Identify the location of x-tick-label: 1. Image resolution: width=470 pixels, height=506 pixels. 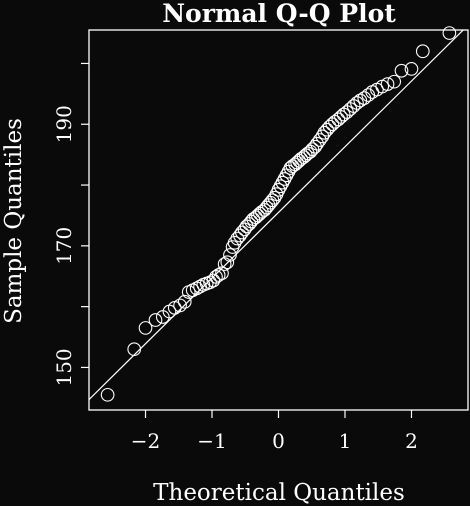
(345, 441).